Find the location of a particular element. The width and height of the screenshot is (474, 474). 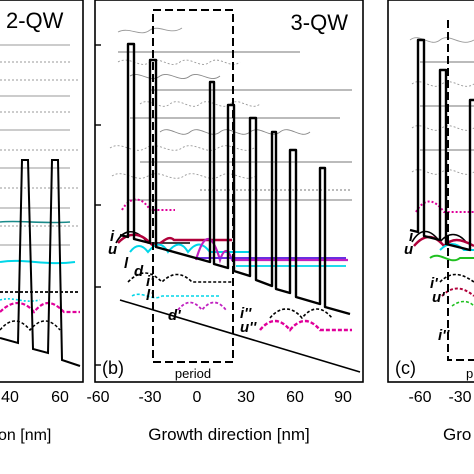

panel-c-level-cyan is located at coordinates (456, 247).